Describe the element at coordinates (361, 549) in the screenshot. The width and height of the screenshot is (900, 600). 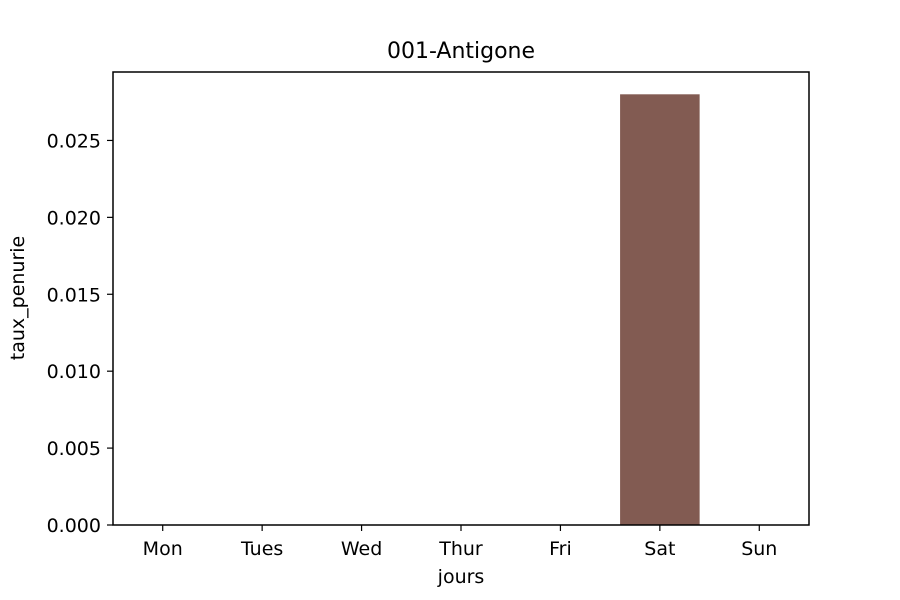
I see `x-tick-label: Wed` at that location.